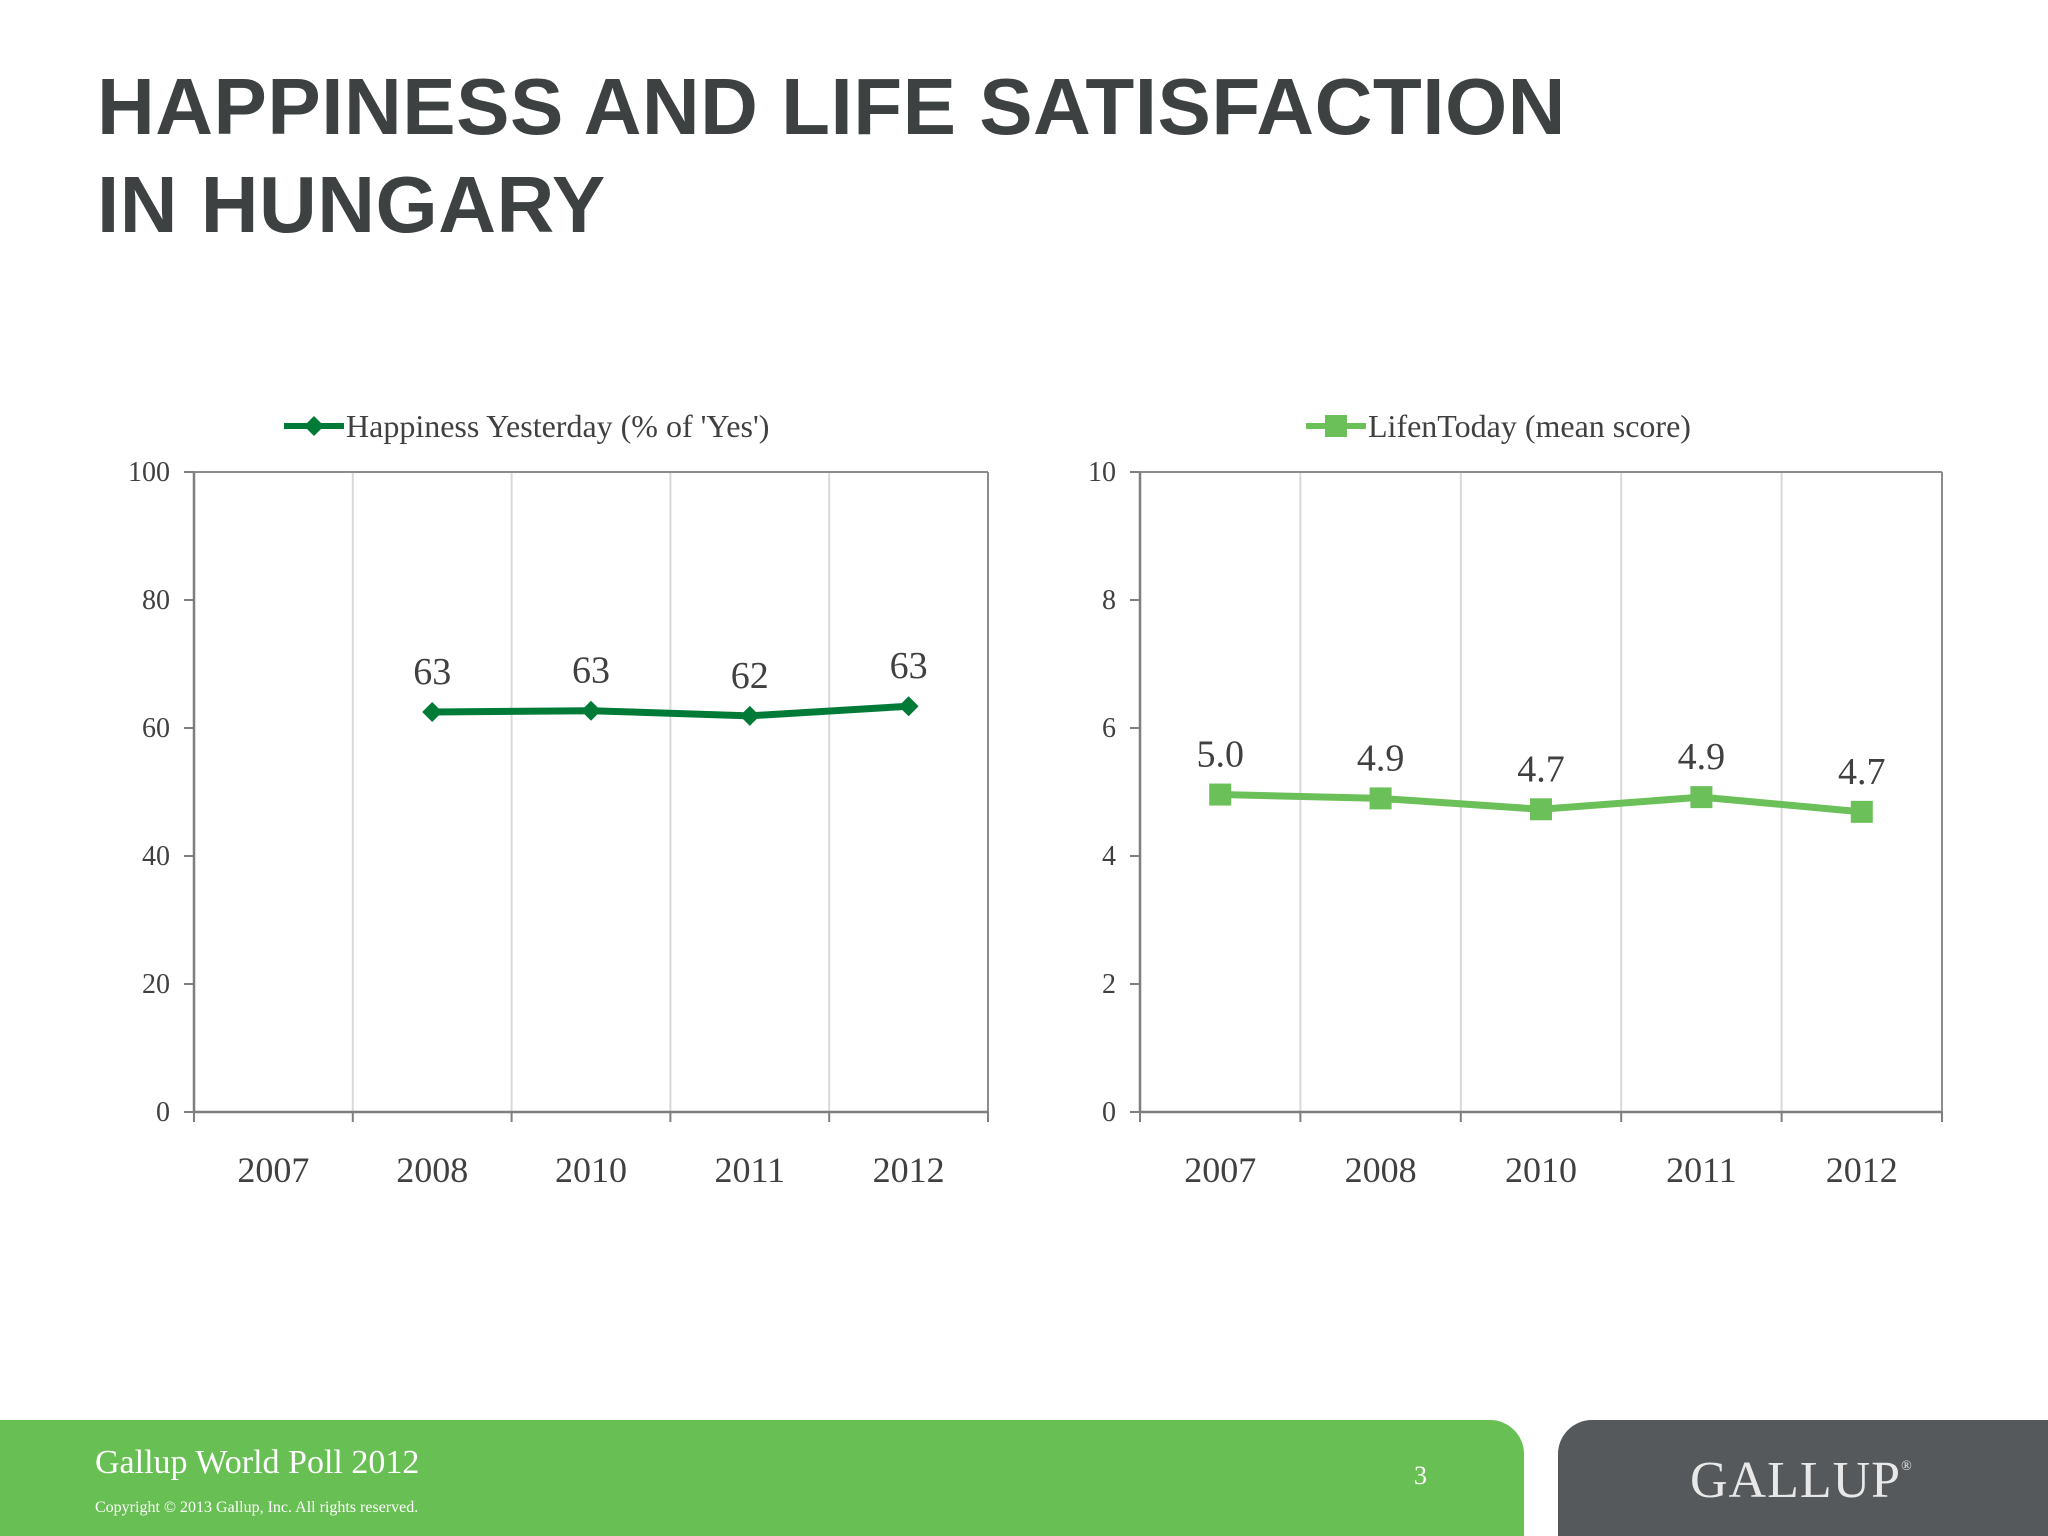  Describe the element at coordinates (750, 676) in the screenshot. I see `data-label: 62` at that location.